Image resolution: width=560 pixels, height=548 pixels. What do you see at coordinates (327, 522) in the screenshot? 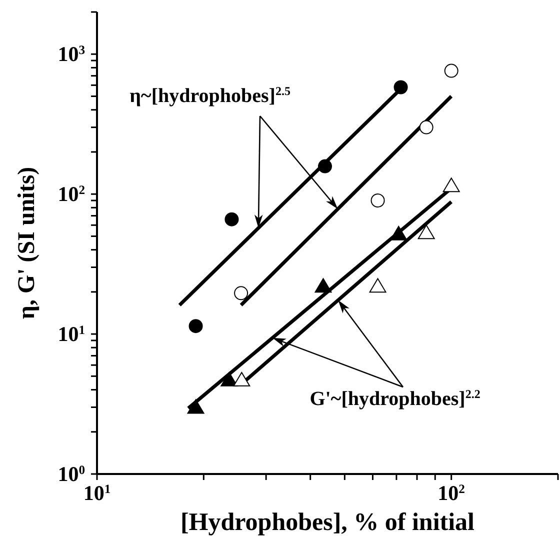
I see `x-axis-title: [Hydrophobes], % of initial` at bounding box center [327, 522].